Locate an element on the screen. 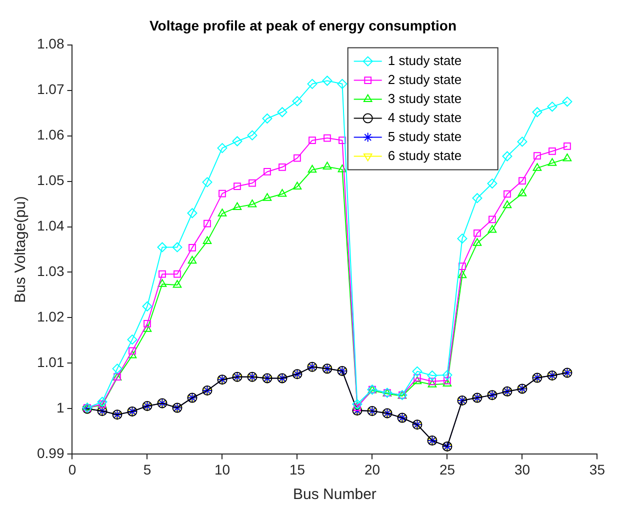 The image size is (617, 517). x-tick-label: 0 is located at coordinates (72, 469).